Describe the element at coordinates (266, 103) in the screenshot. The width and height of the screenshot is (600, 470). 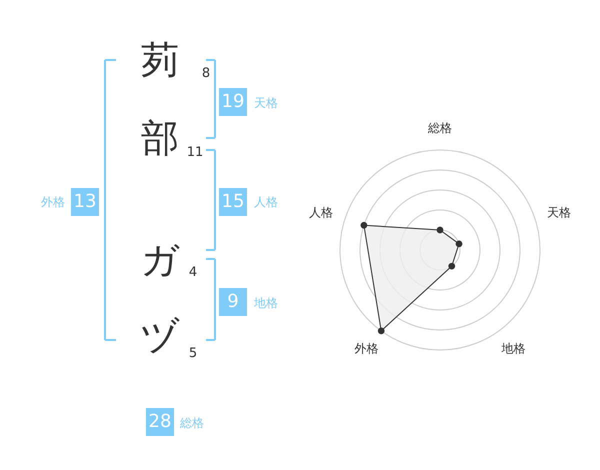
I see `text: 天格` at that location.